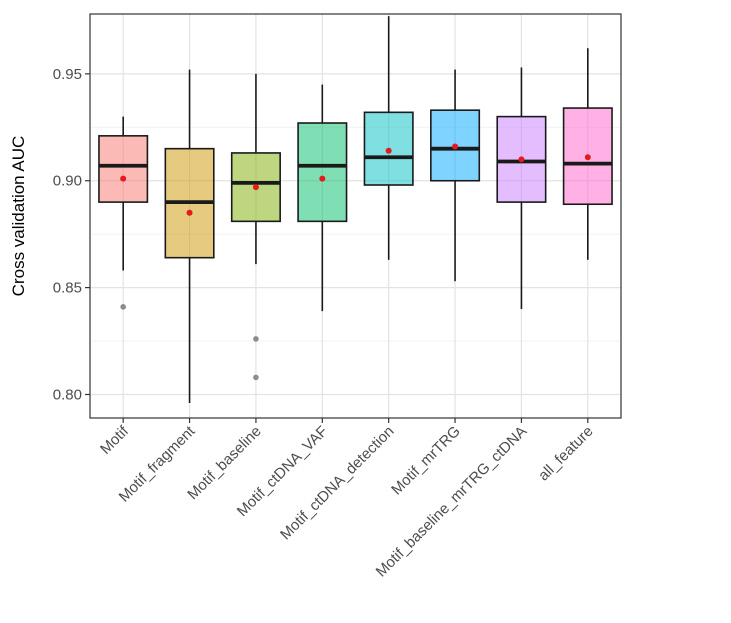 The height and width of the screenshot is (623, 731). Describe the element at coordinates (115, 440) in the screenshot. I see `x-tick-label: Motif` at that location.